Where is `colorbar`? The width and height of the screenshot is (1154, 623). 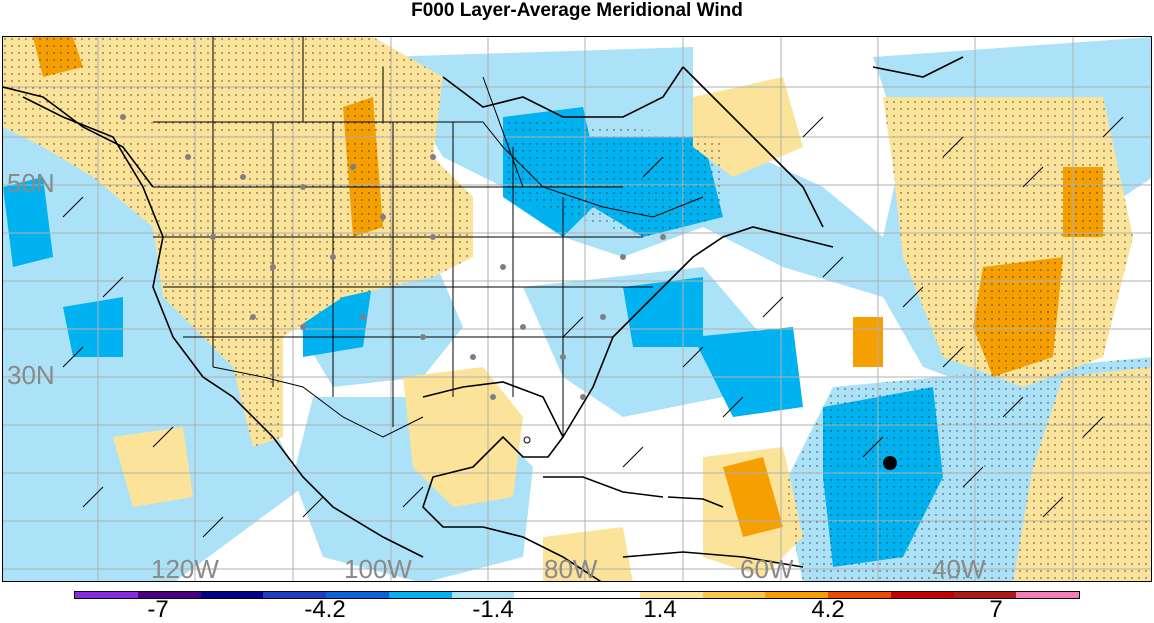 colorbar is located at coordinates (577, 595).